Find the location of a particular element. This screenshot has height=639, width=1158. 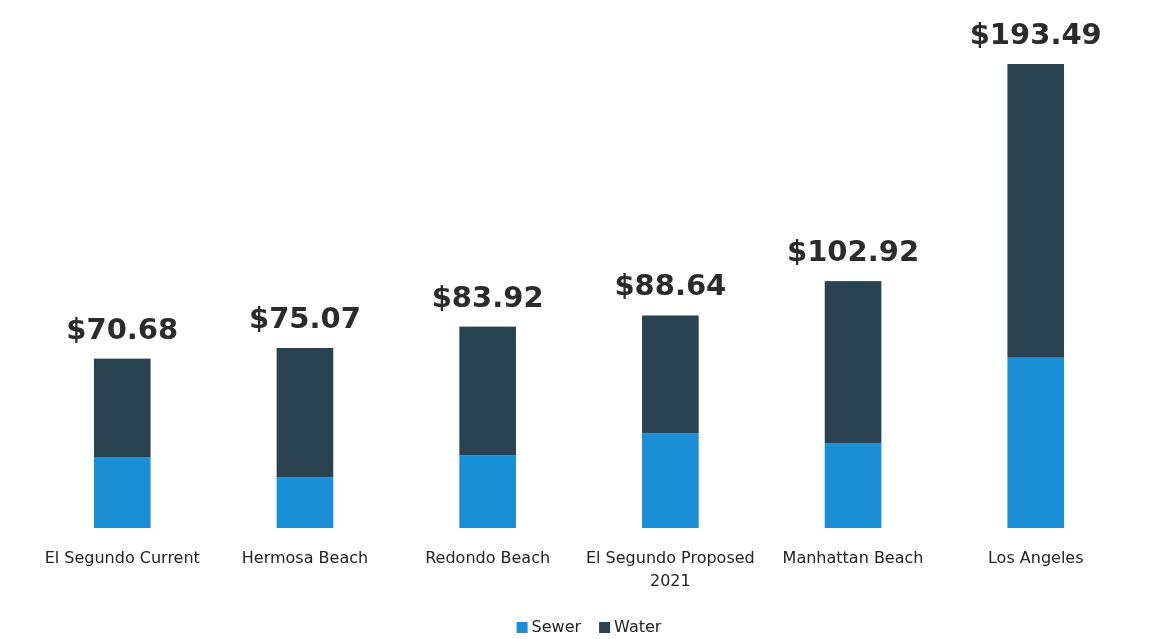

x-tick-label: Manhattan Beach is located at coordinates (853, 557).